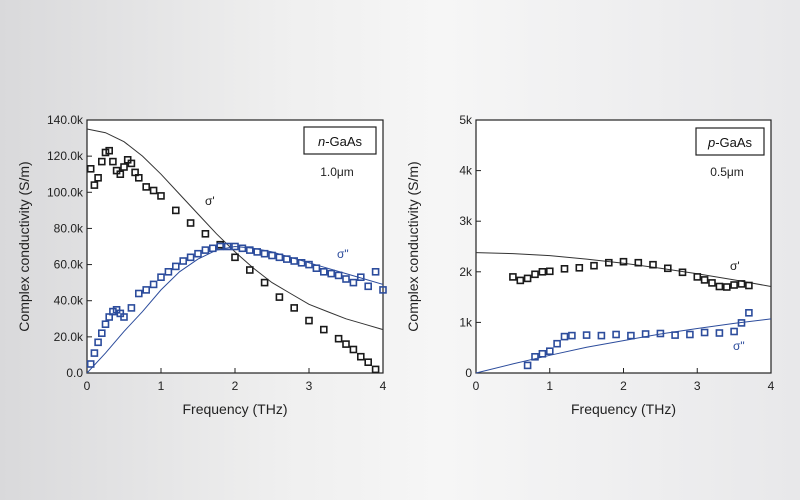  What do you see at coordinates (321, 141) in the screenshot?
I see `sample-label-prefix: n` at bounding box center [321, 141].